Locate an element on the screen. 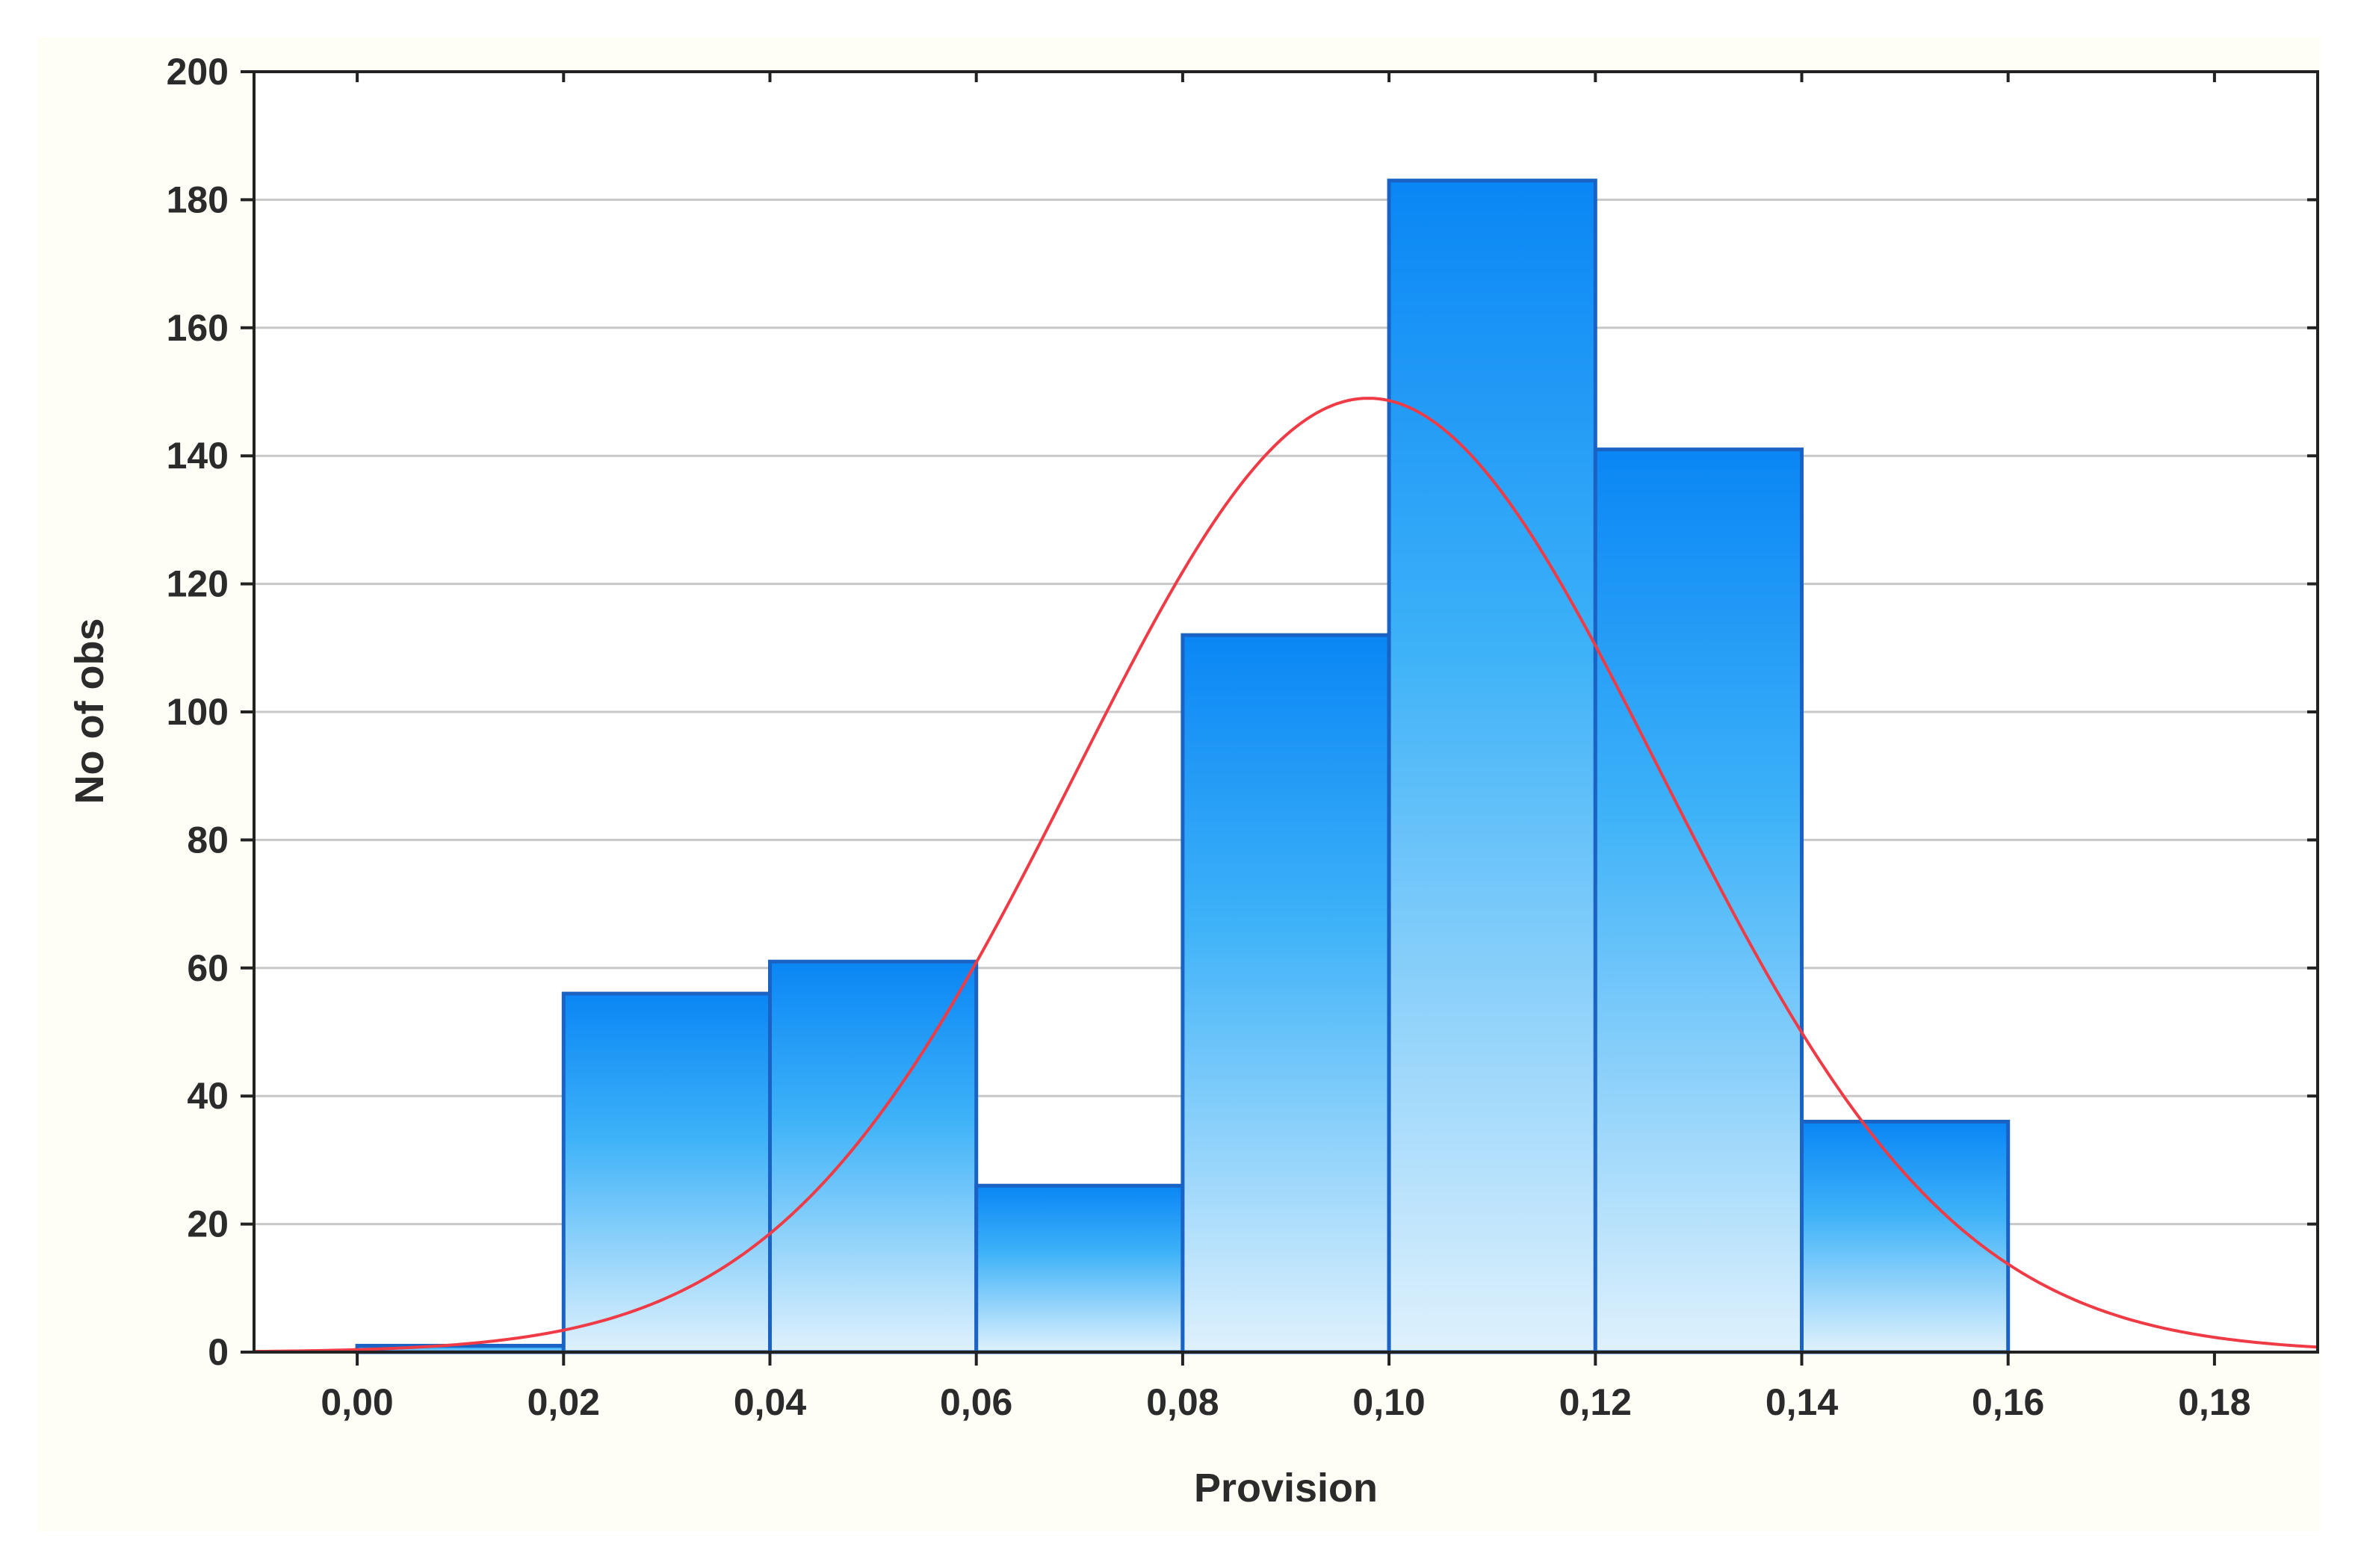 Image resolution: width=2358 pixels, height=1568 pixels. y-tick-label: 120 is located at coordinates (198, 584).